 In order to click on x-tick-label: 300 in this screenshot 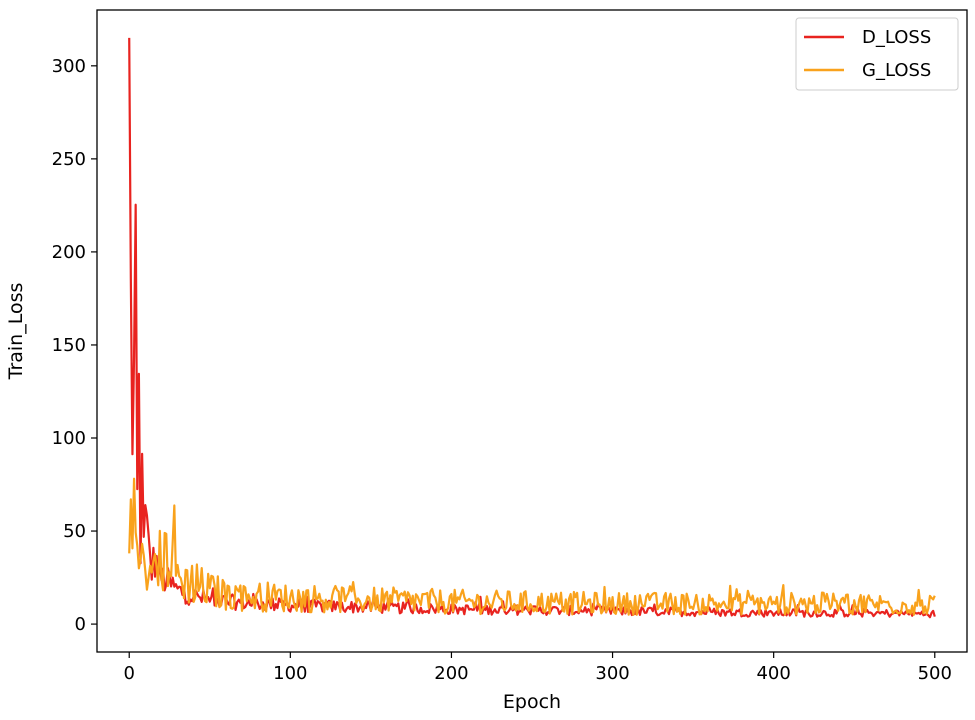, I will do `click(612, 673)`.